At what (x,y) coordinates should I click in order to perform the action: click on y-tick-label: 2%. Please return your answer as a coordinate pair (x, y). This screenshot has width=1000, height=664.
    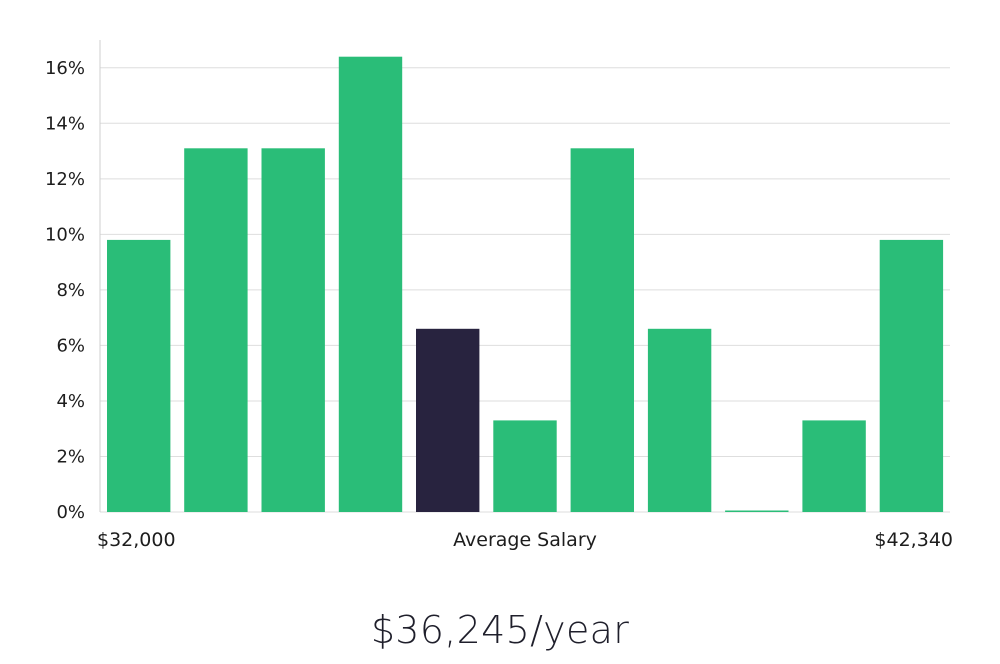
    Looking at the image, I should click on (70, 456).